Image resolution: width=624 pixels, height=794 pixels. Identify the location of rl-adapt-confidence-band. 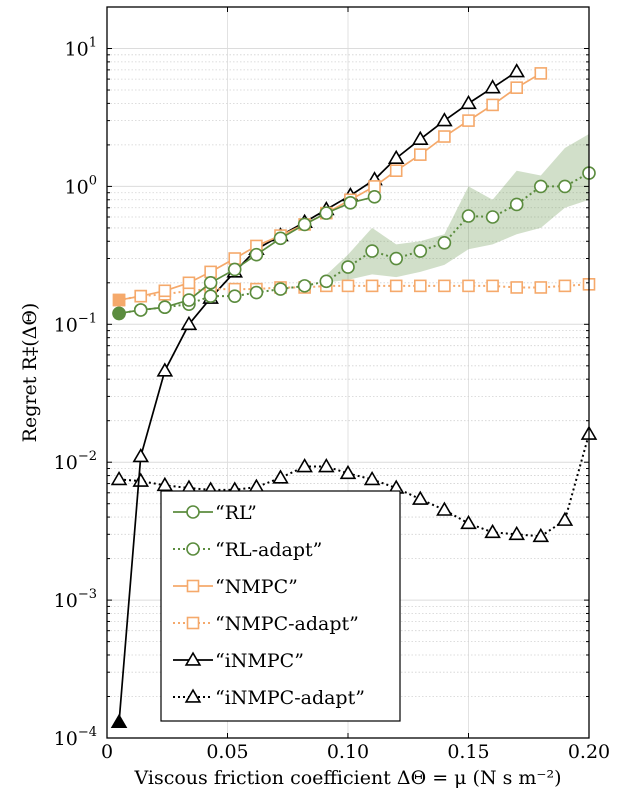
(456, 208).